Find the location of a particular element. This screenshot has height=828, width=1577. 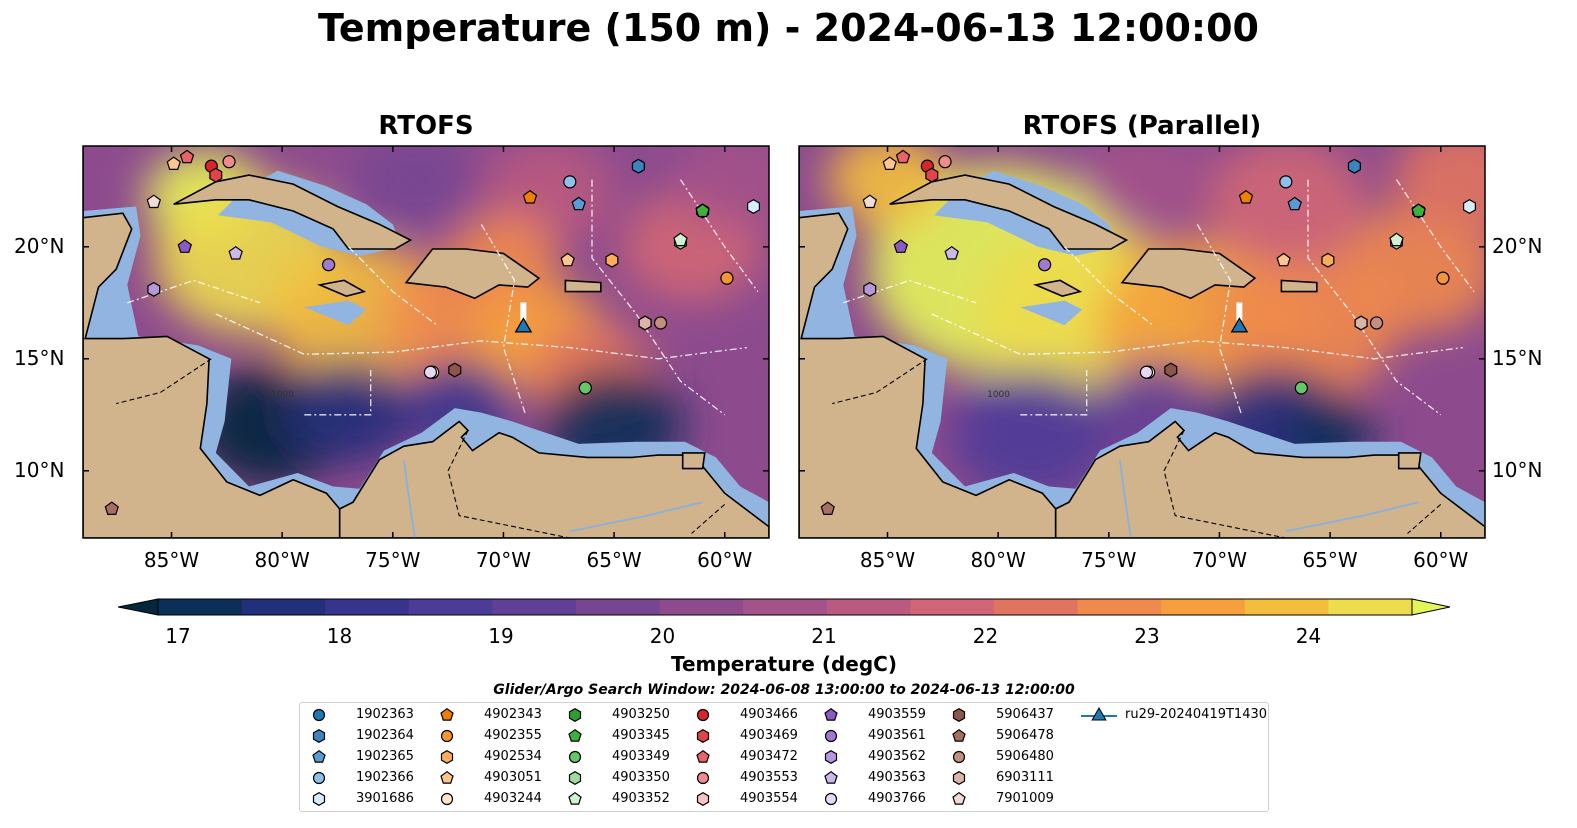

legend-label: 4903051 is located at coordinates (513, 777).